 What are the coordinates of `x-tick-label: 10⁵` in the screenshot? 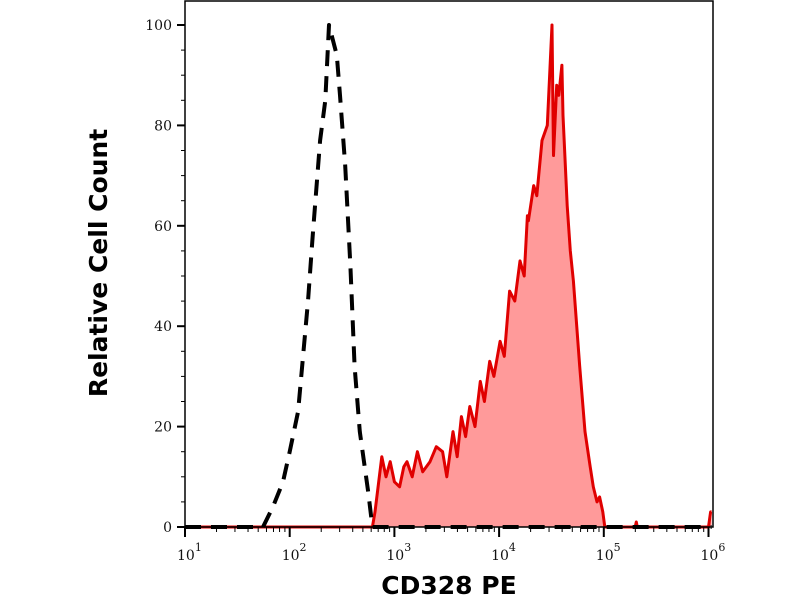 It's located at (608, 552).